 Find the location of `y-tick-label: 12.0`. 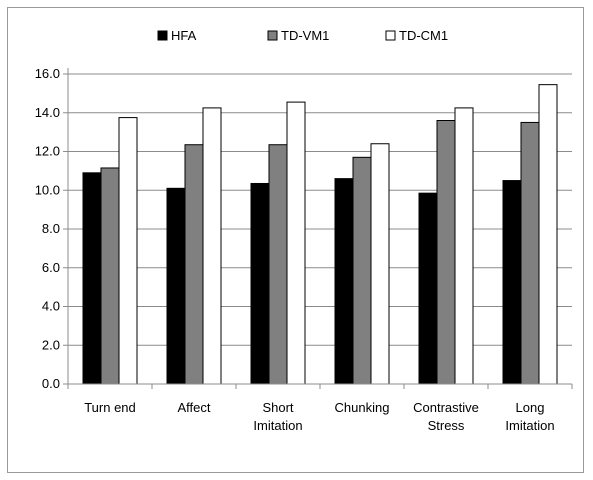

y-tick-label: 12.0 is located at coordinates (47, 151).